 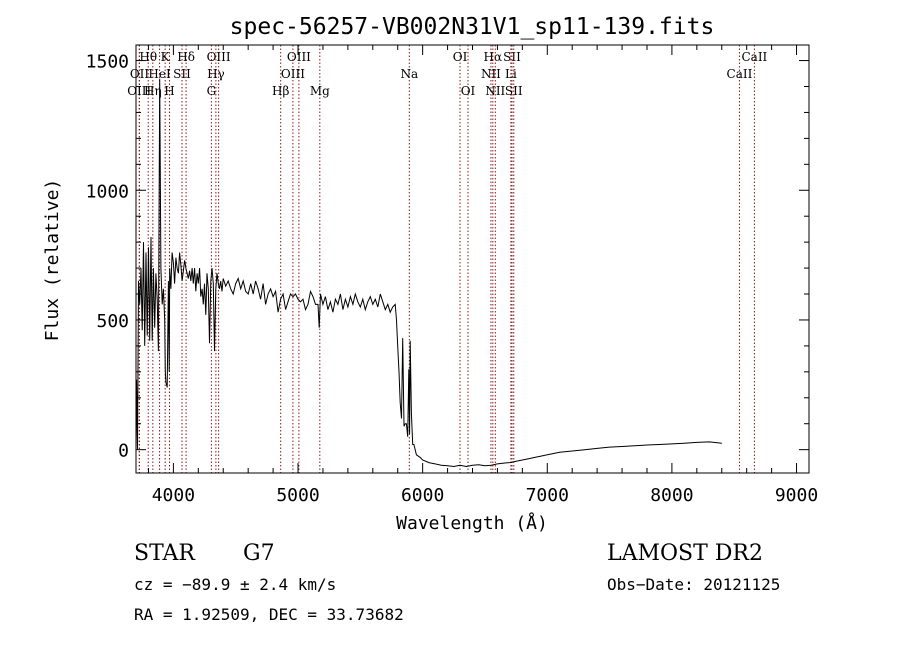 I want to click on x-tick-label: 9000, so click(x=796, y=495).